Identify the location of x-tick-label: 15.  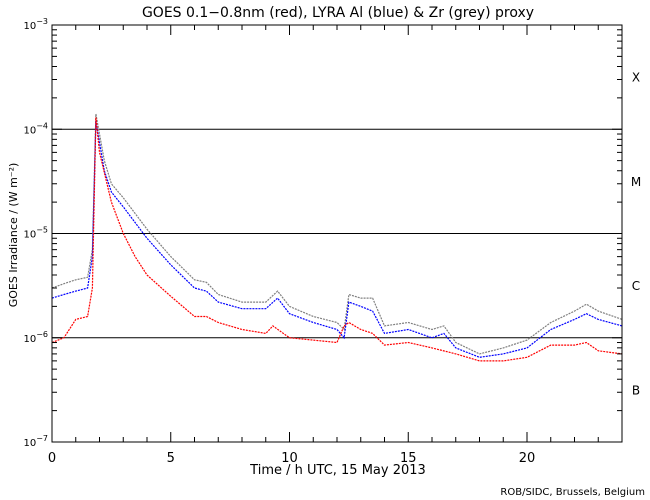
(408, 458).